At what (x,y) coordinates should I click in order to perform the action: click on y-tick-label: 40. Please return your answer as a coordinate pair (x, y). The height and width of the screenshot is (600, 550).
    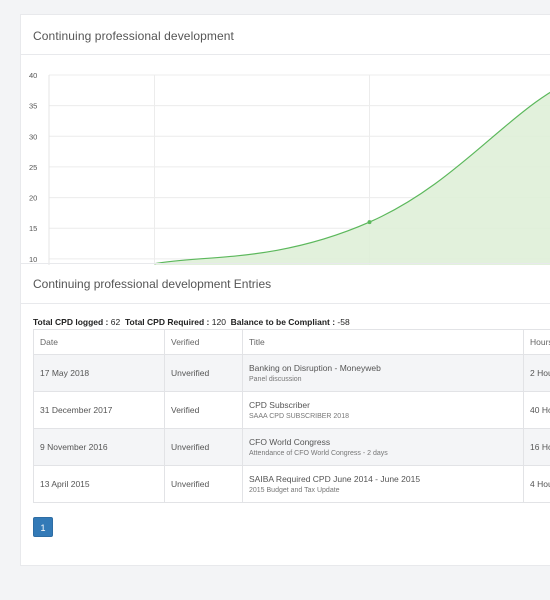
    Looking at the image, I should click on (33, 75).